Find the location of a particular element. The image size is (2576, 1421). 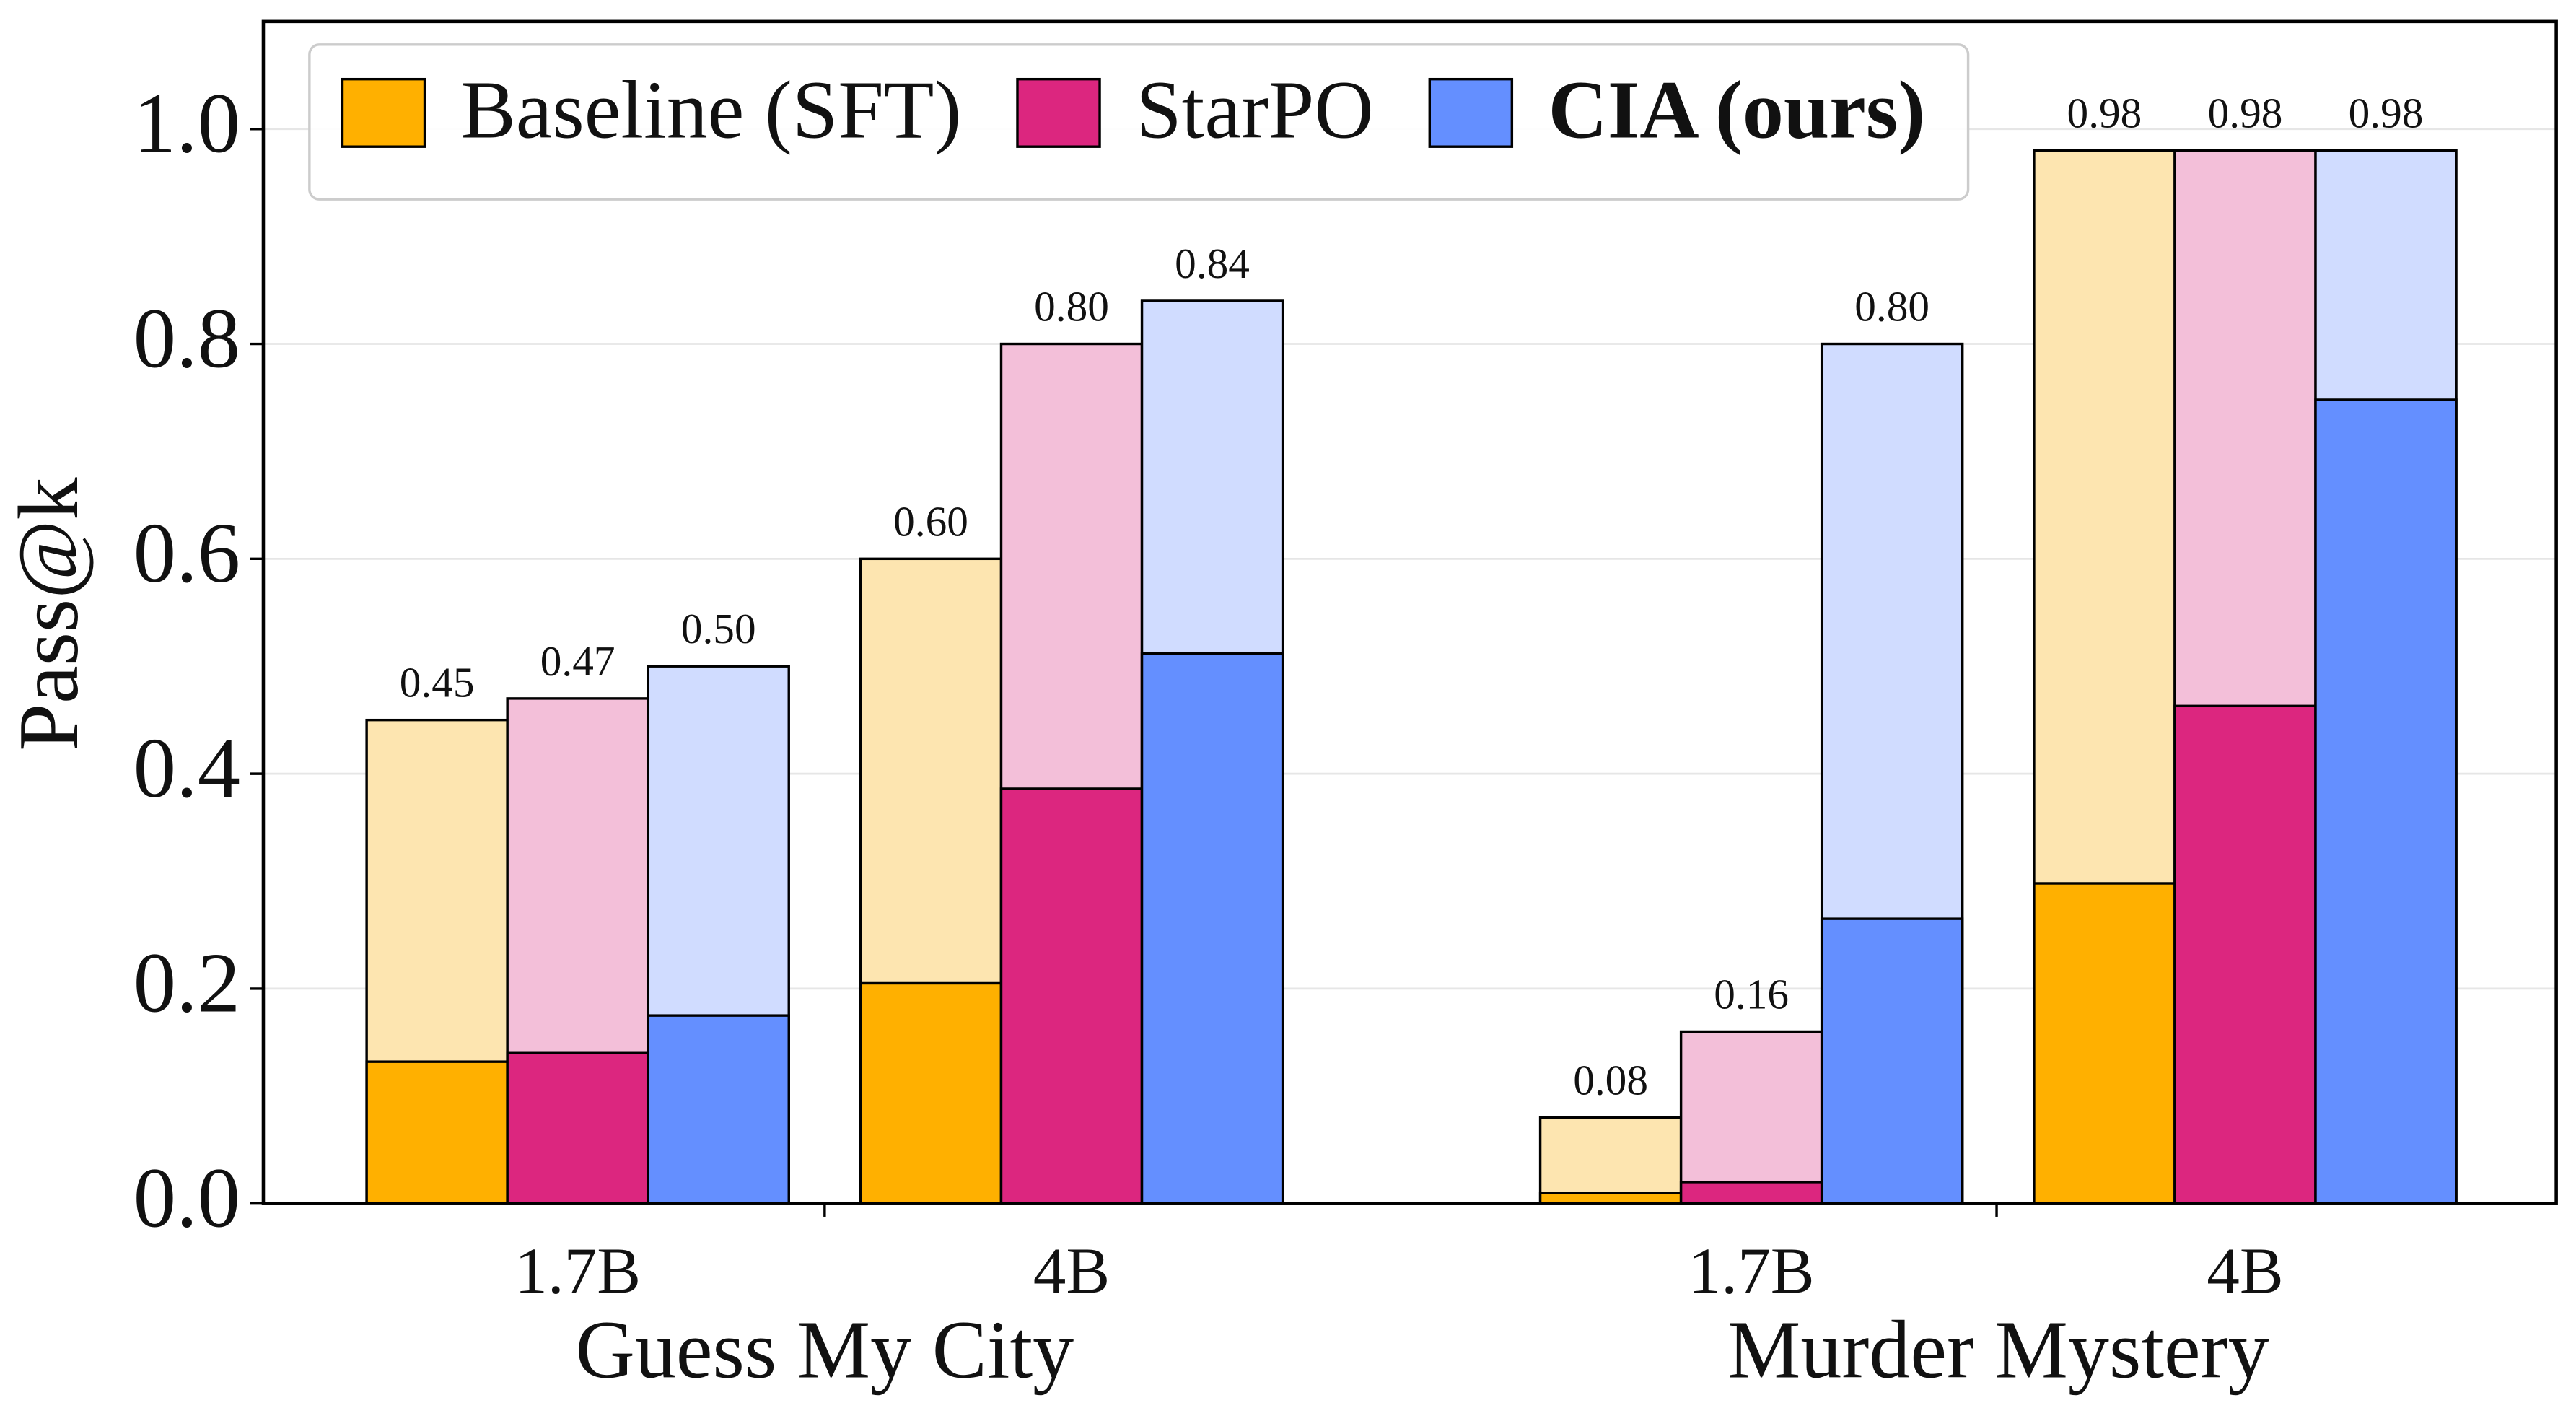

legend-label: CIA (ours) is located at coordinates (1737, 110).